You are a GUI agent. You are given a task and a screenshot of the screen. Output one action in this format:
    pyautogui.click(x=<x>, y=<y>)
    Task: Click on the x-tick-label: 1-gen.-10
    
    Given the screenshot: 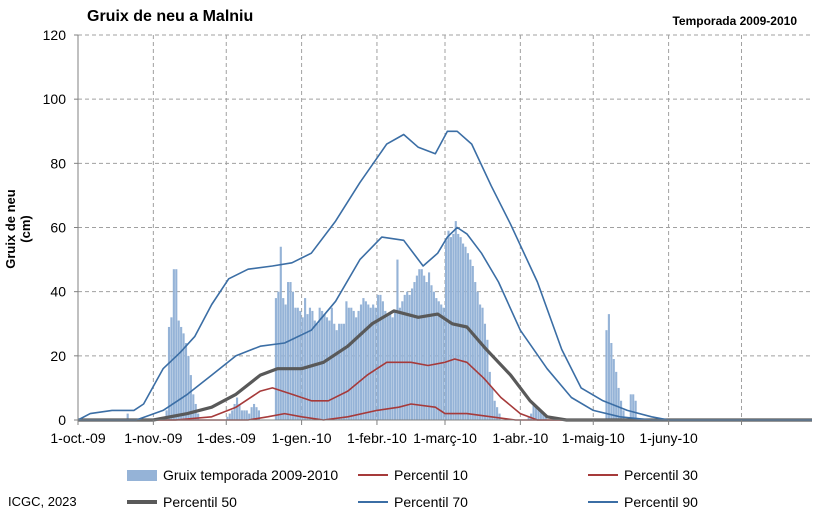 What is the action you would take?
    pyautogui.click(x=302, y=438)
    